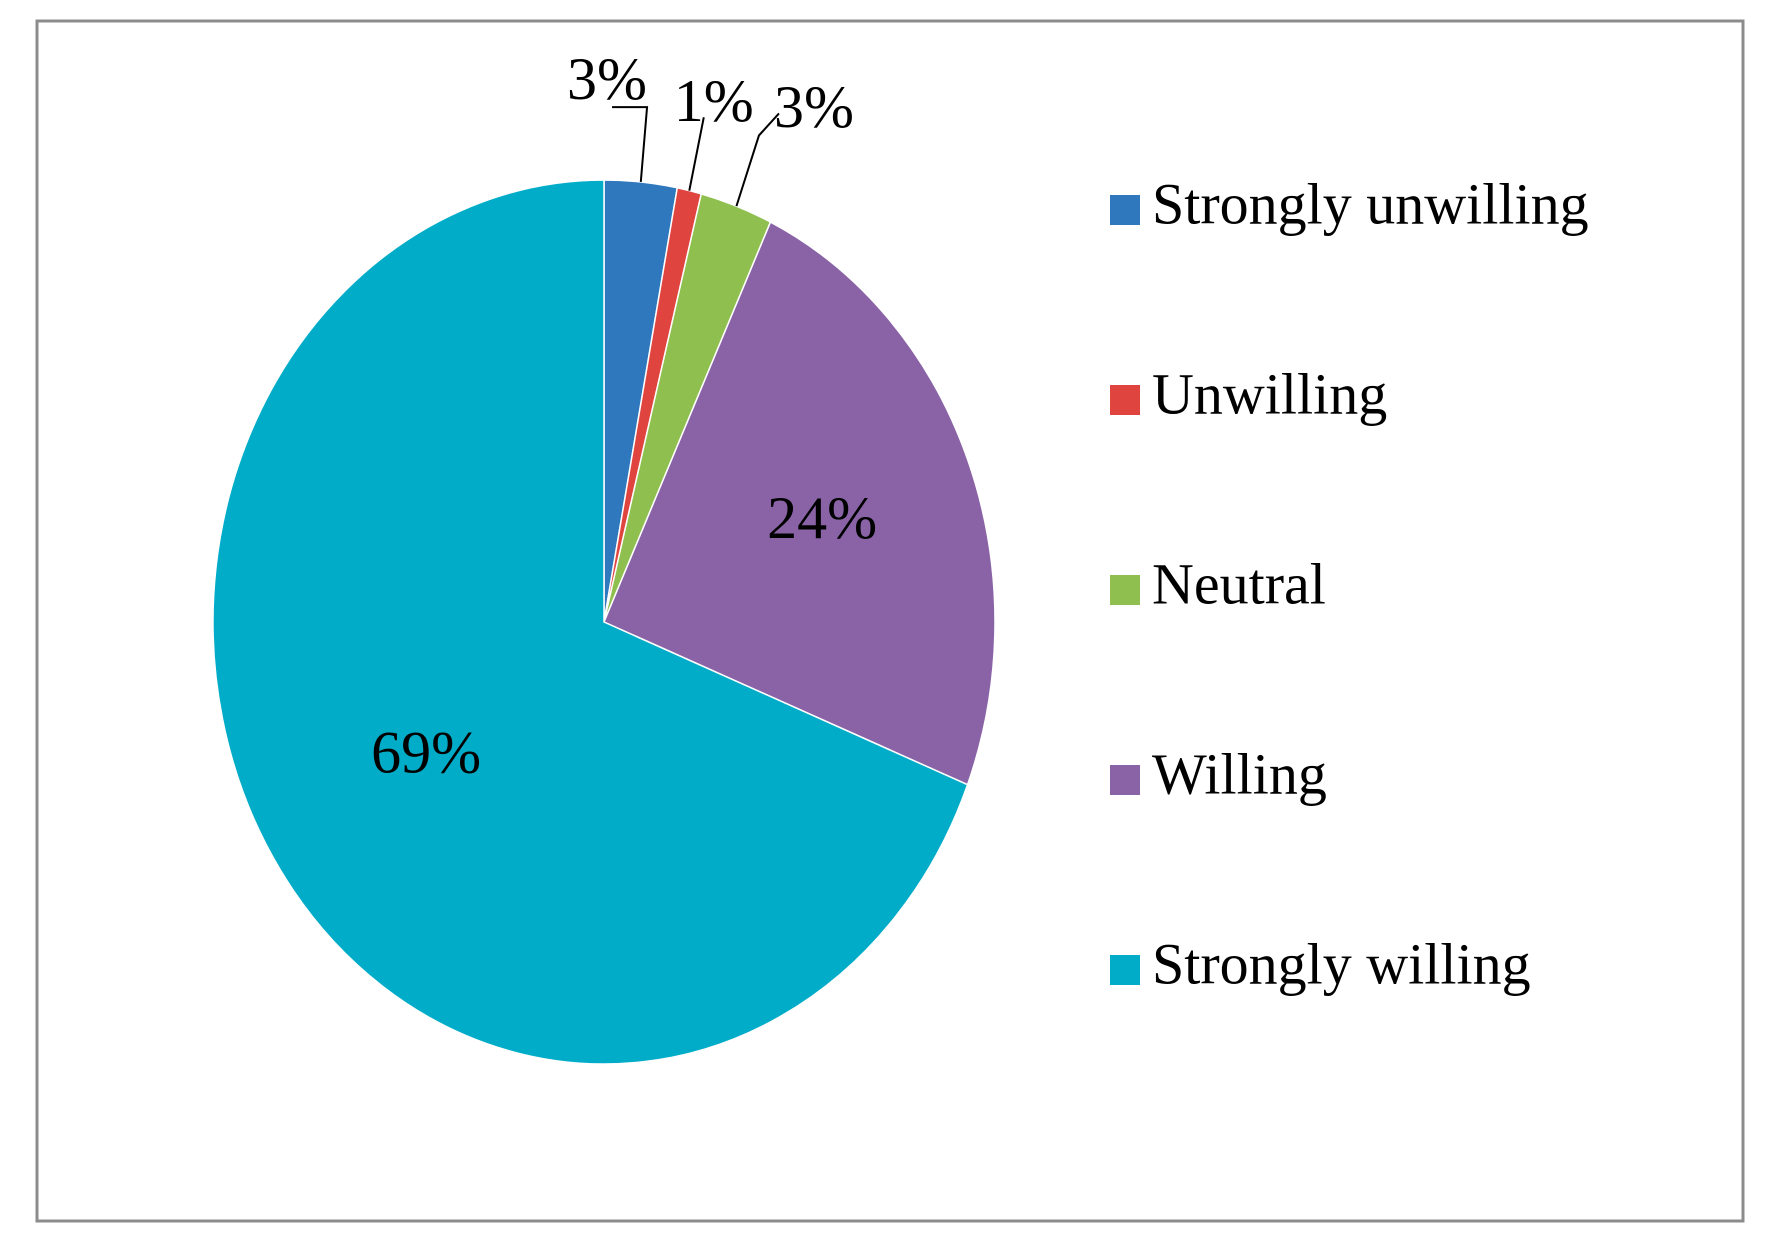 Image resolution: width=1774 pixels, height=1250 pixels. What do you see at coordinates (1370, 203) in the screenshot?
I see `legend-label: Strongly unwilling` at bounding box center [1370, 203].